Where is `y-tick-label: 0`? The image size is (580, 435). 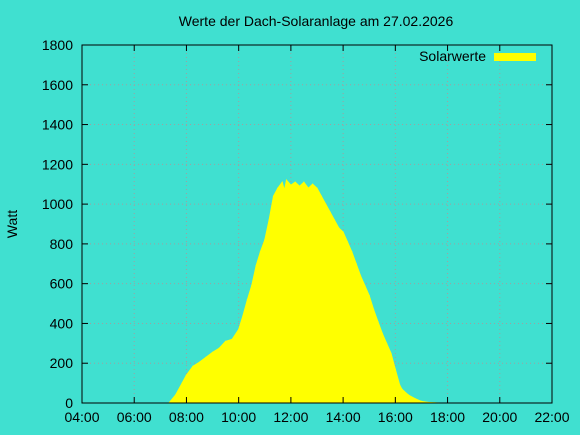
y-tick-label: 0 is located at coordinates (69, 403).